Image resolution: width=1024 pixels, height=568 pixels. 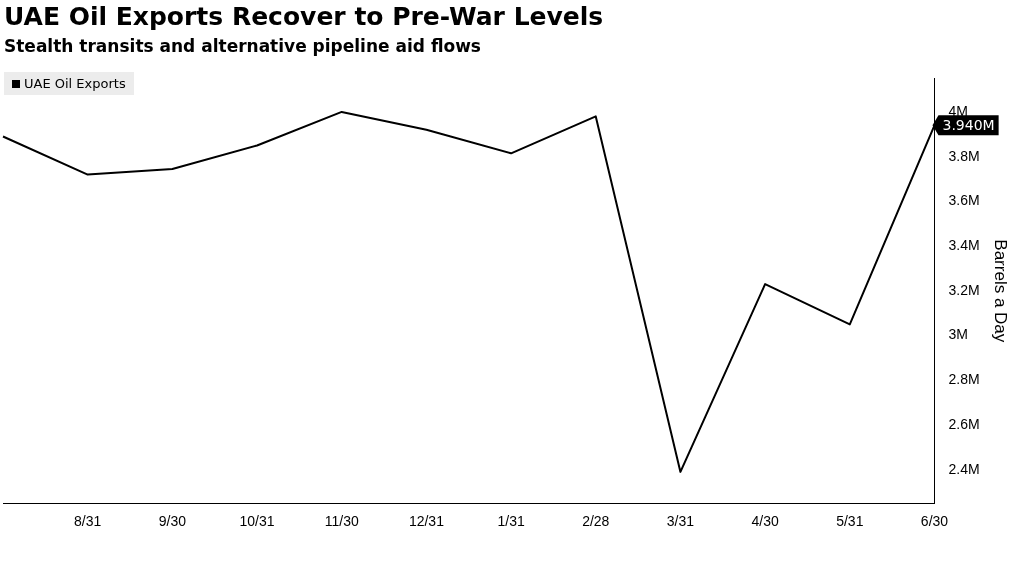 What do you see at coordinates (88, 521) in the screenshot?
I see `x-tick-label: 8/31` at bounding box center [88, 521].